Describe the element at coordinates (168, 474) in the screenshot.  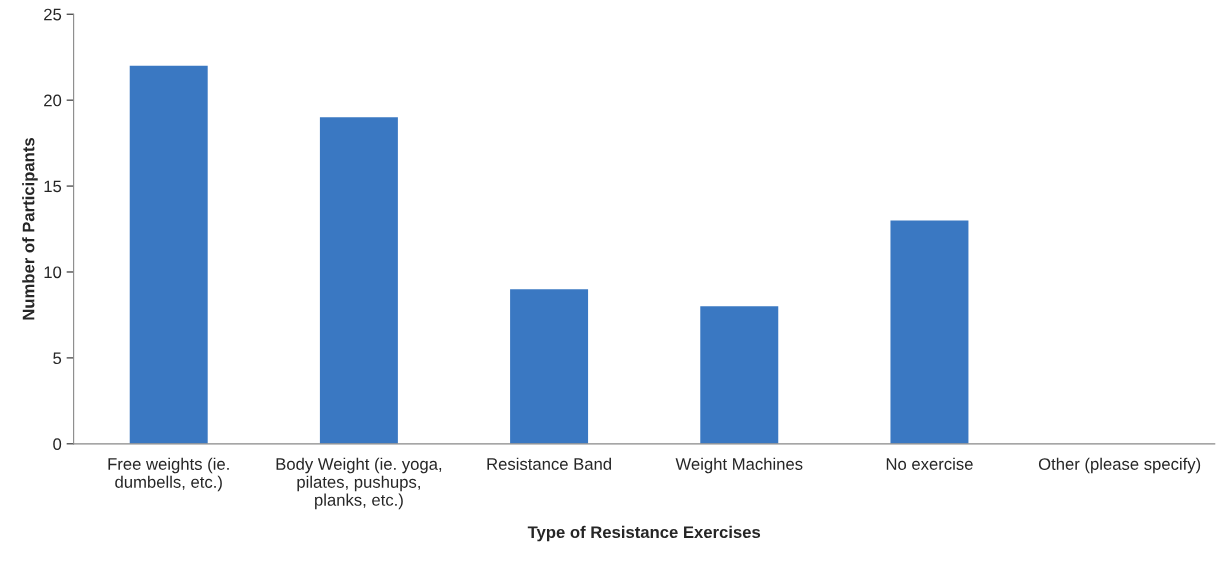
I see `x-tick-label: Free weights (ie. dumbells, etc.)` at that location.